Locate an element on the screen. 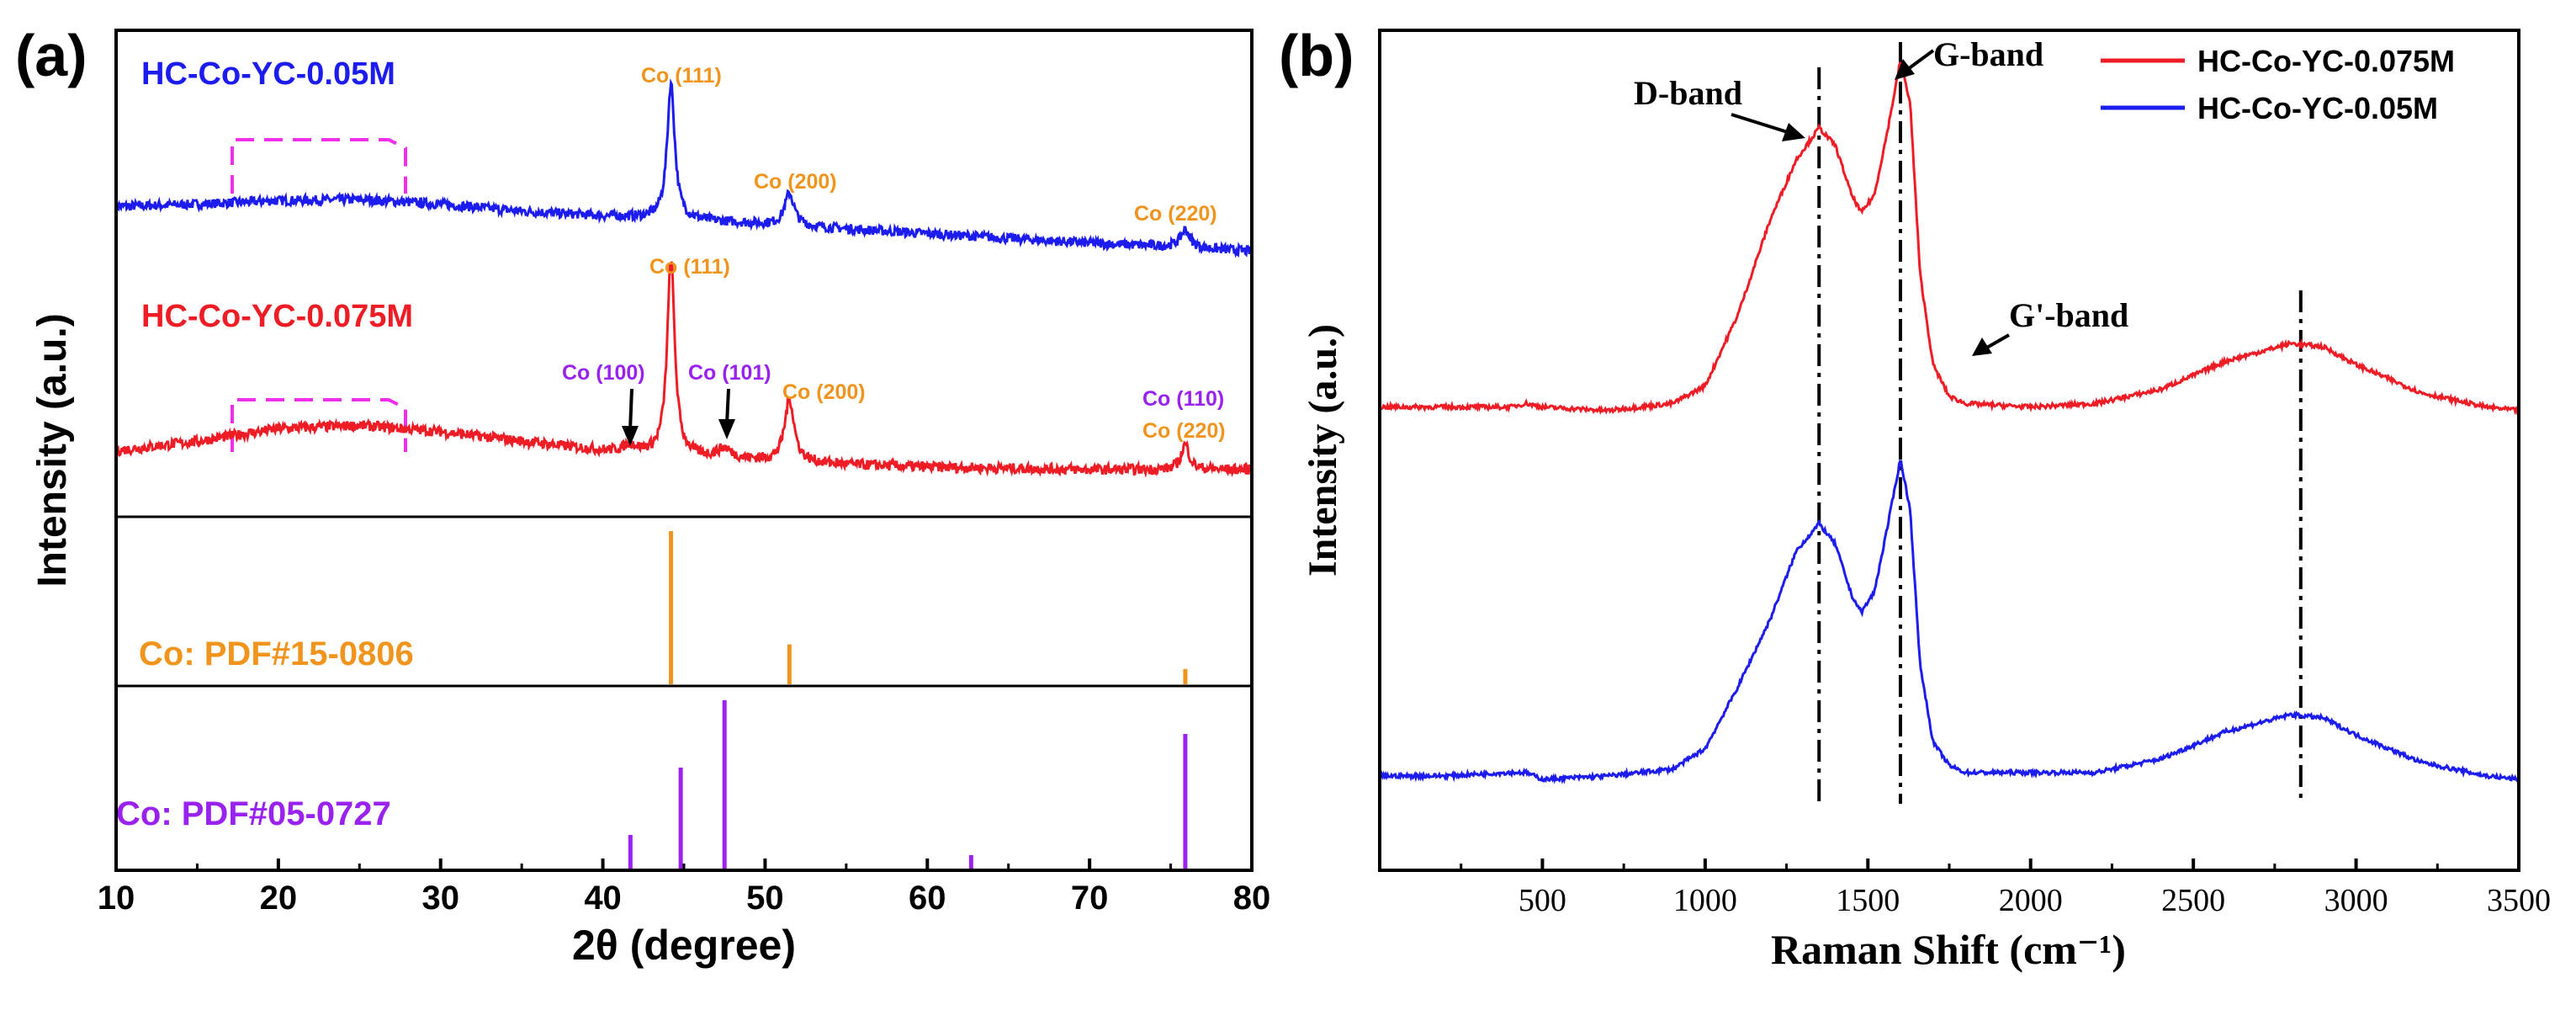 Image resolution: width=2576 pixels, height=1010 pixels. xrd-series-hc-co-yc-0.05m is located at coordinates (683, 168).